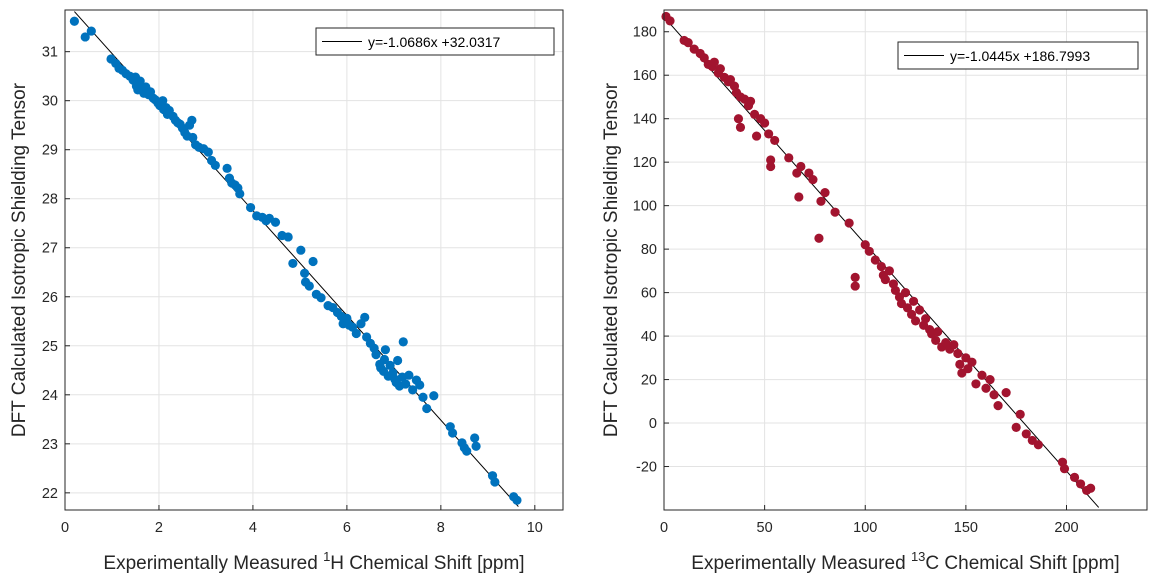 This screenshot has width=1154, height=573. I want to click on x-tick-label: 50, so click(765, 528).